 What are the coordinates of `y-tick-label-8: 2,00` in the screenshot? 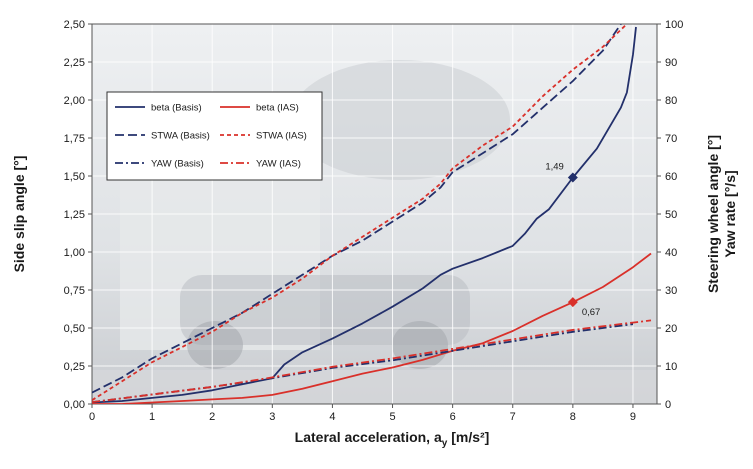 It's located at (74, 101).